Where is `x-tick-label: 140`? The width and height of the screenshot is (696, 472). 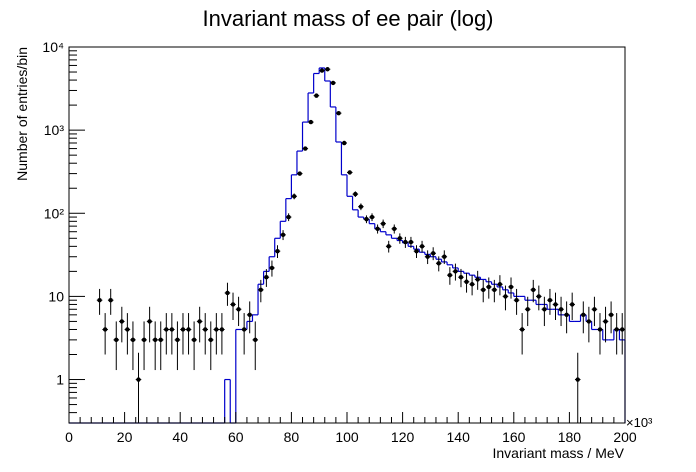 x-tick-label: 140 is located at coordinates (459, 437).